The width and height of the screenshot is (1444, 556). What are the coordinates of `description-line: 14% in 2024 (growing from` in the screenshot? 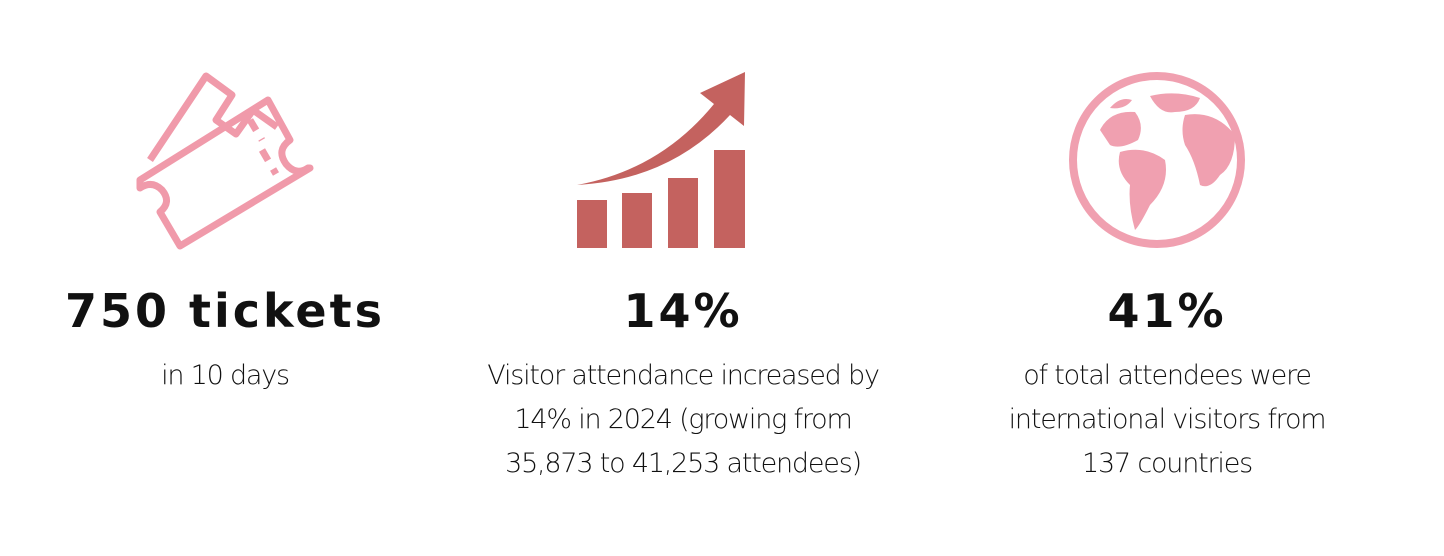 It's located at (683, 419).